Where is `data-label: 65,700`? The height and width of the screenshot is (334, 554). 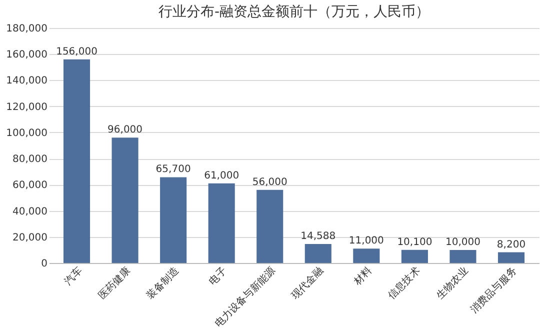 data-label: 65,700 is located at coordinates (173, 170).